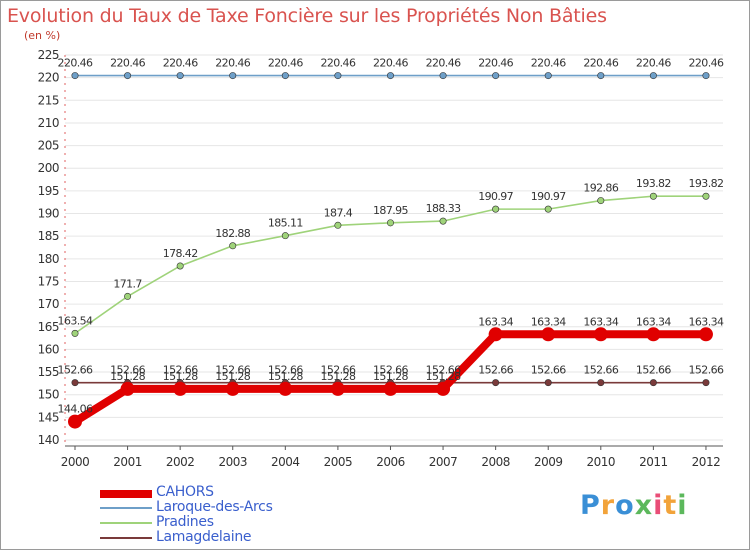 This screenshot has width=750, height=550. Describe the element at coordinates (443, 63) in the screenshot. I see `data-label-laroque-des-arcs-2007: 220.46` at that location.